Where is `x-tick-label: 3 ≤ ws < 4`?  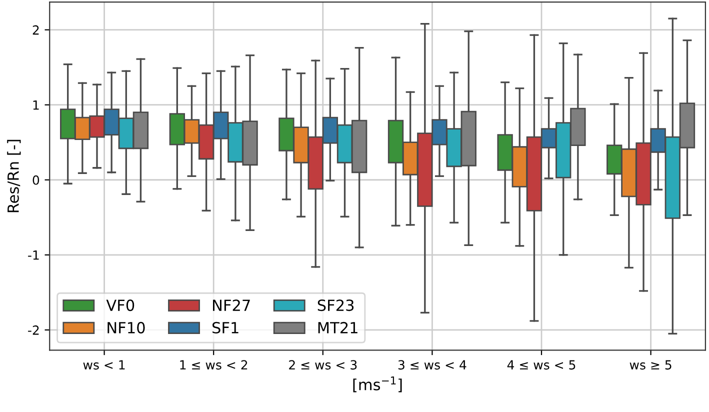
x-tick-label: 3 ≤ ws < 4 is located at coordinates (432, 365).